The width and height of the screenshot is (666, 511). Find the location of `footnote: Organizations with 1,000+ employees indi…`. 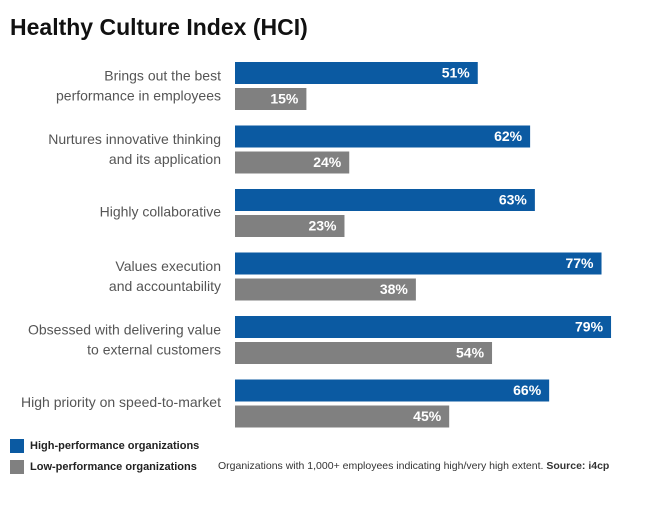

footnote: Organizations with 1,000+ employees indi… is located at coordinates (413, 466).